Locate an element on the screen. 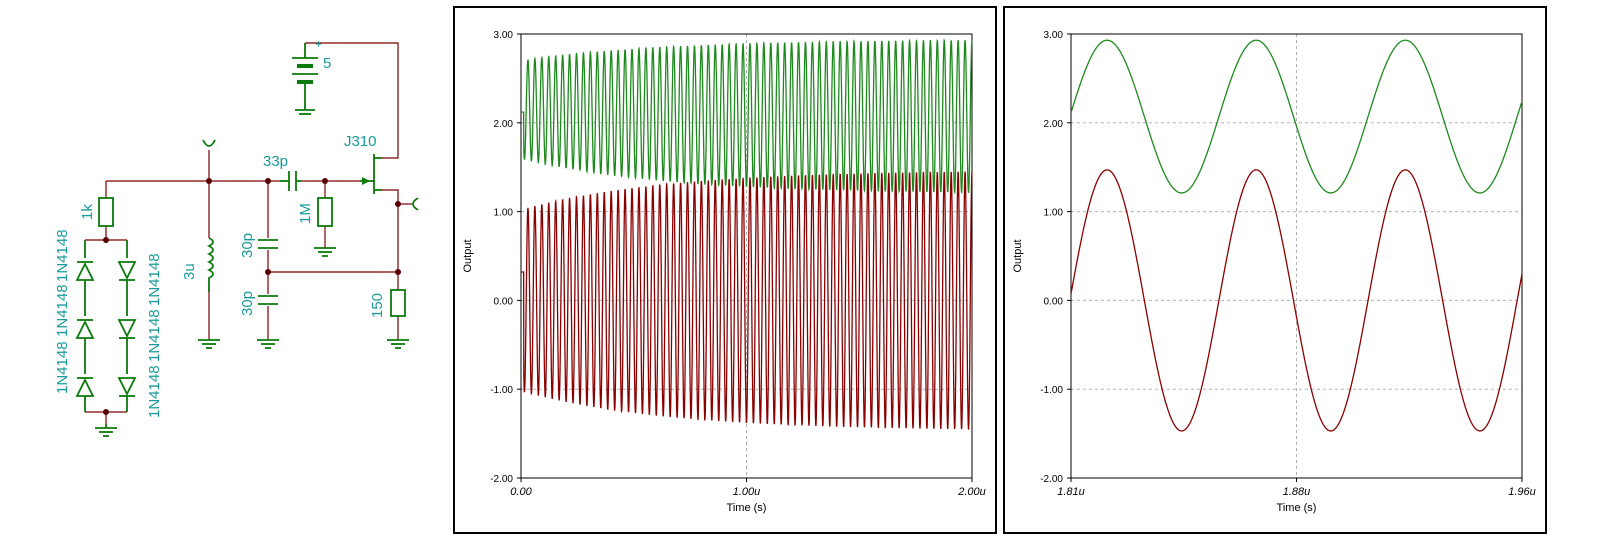 This screenshot has height=559, width=1619. coupling-cap-label: 33p is located at coordinates (275, 161).